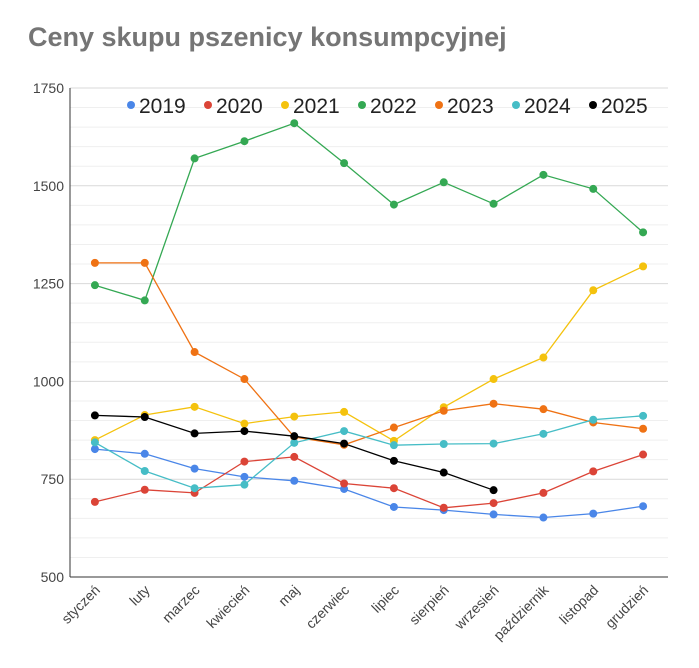  What do you see at coordinates (541, 106) in the screenshot?
I see `legend-entry: 2024` at bounding box center [541, 106].